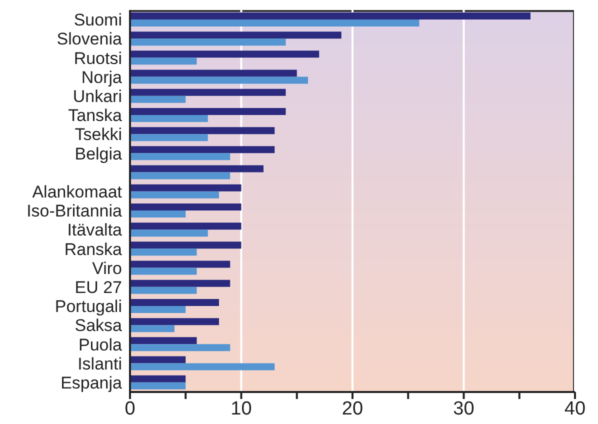  I want to click on y-tick-label: Islanti, so click(100, 364).